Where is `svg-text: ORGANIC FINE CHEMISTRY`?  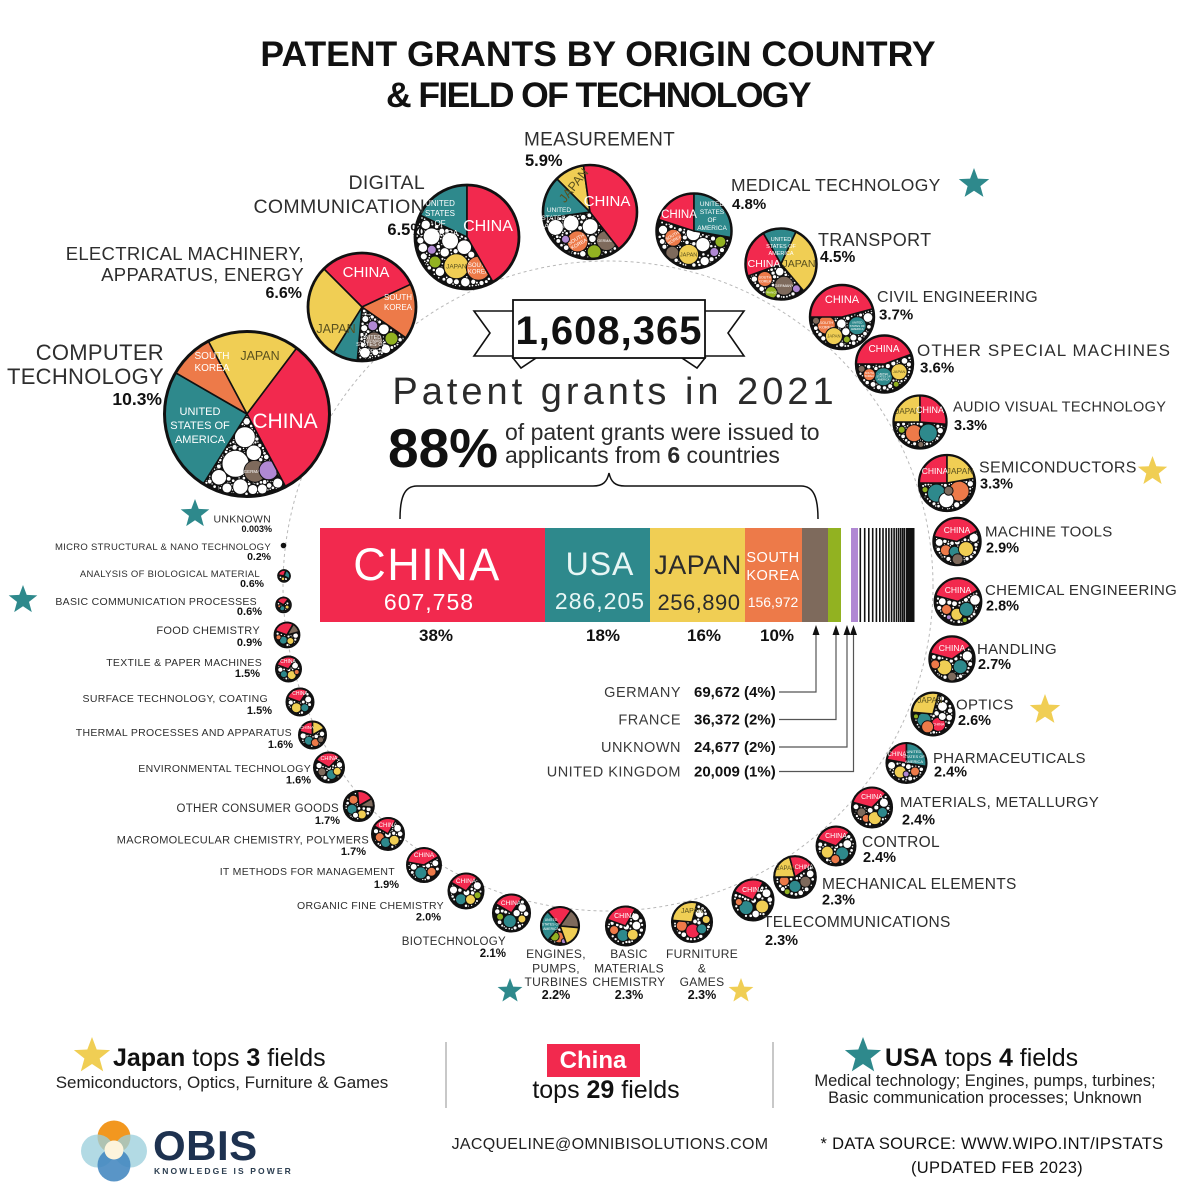 svg-text: ORGANIC FINE CHEMISTRY is located at coordinates (370, 906).